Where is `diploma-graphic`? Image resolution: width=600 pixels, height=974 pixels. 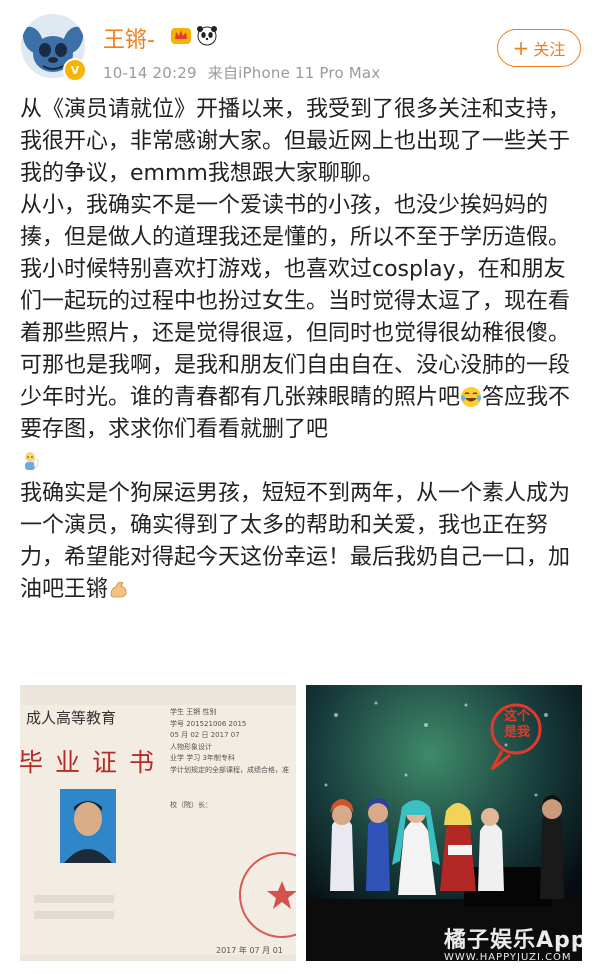 diploma-graphic is located at coordinates (158, 823).